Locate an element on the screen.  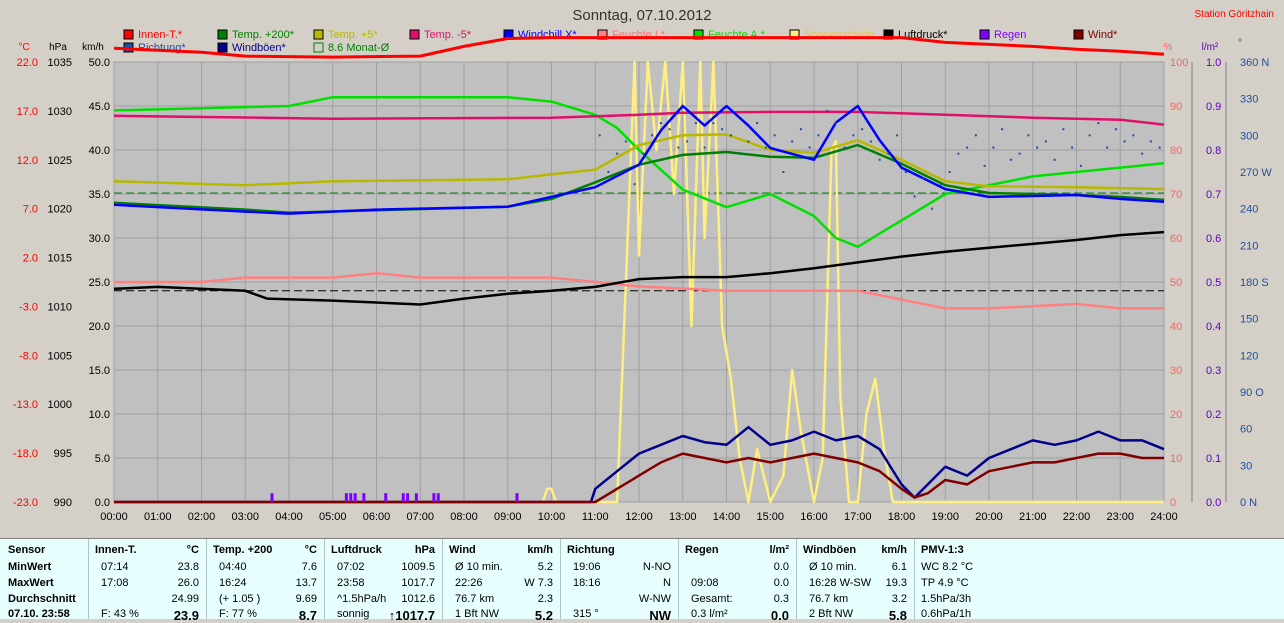
time-tick: 13:00 is located at coordinates (683, 517).